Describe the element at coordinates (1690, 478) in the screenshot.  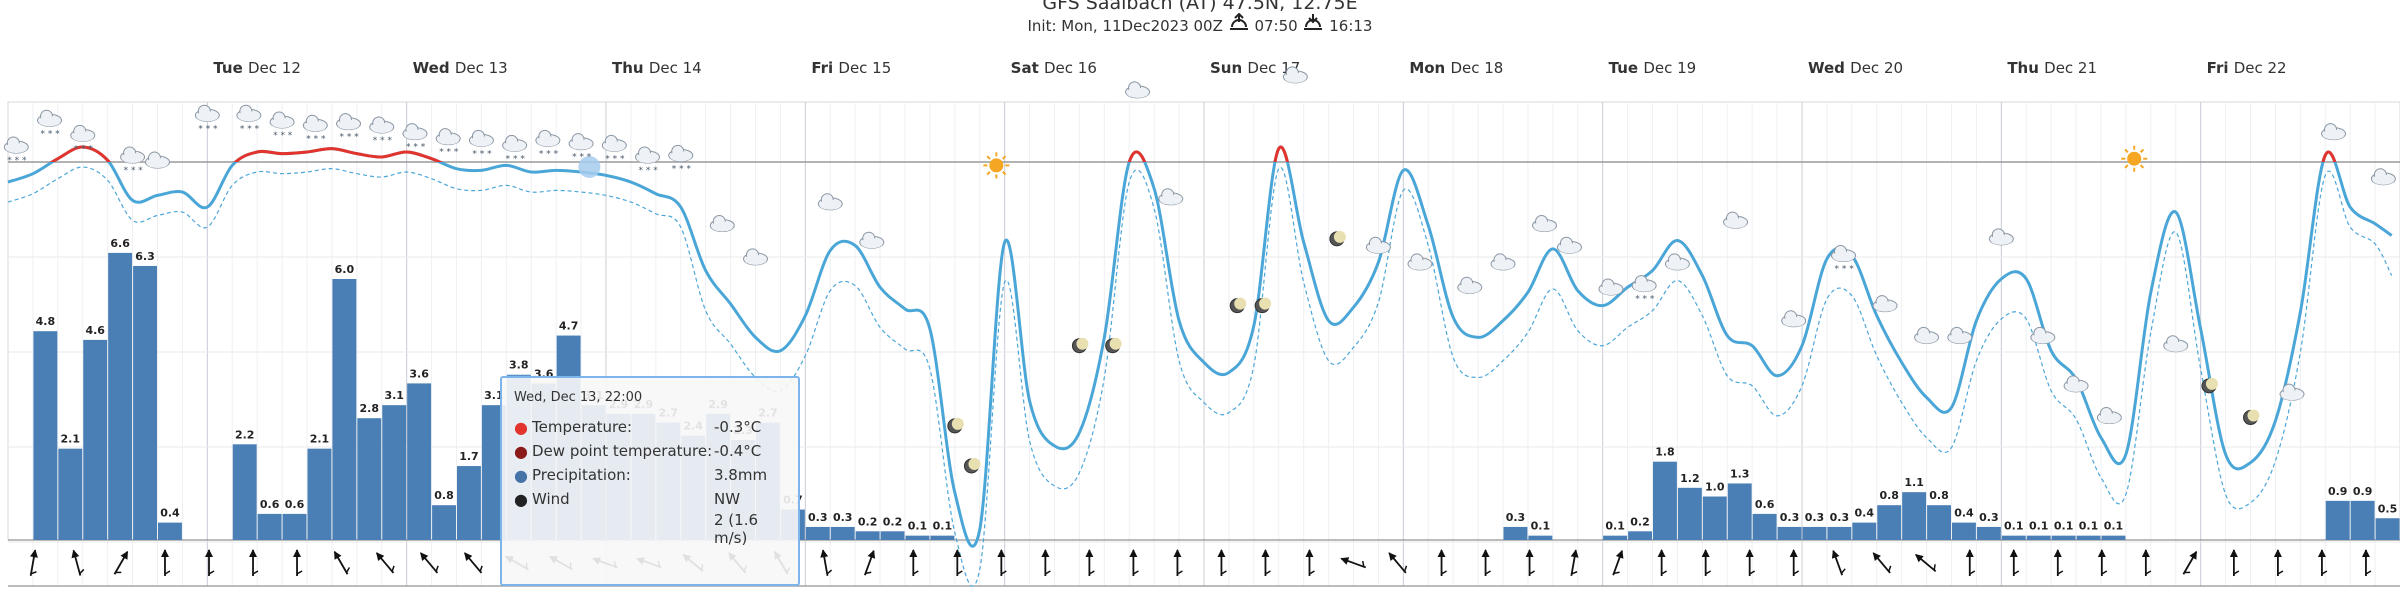
I see `precipitation-value-label: 1.2` at that location.